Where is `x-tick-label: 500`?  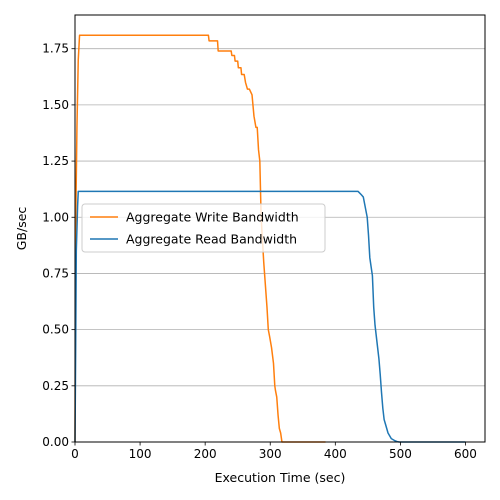 x-tick-label: 500 is located at coordinates (400, 454).